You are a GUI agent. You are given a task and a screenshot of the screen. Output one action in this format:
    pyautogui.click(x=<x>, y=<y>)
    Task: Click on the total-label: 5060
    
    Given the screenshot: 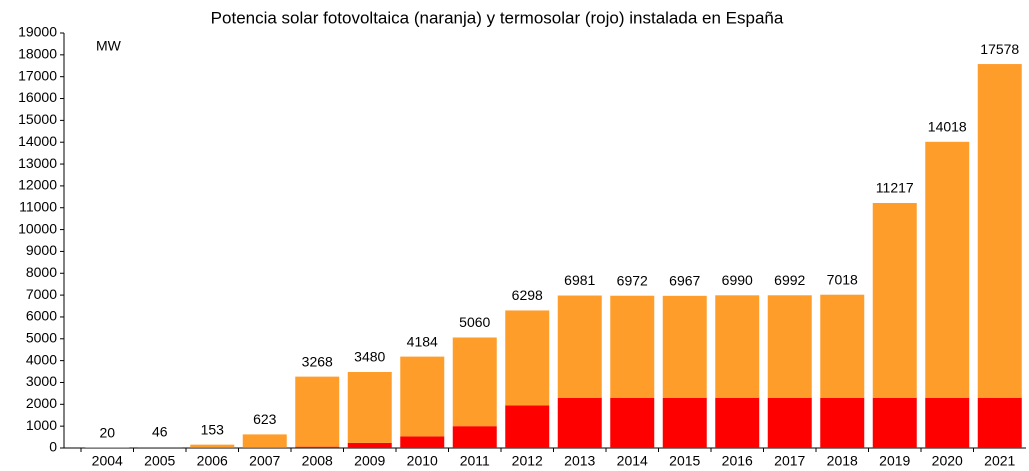 What is the action you would take?
    pyautogui.click(x=474, y=322)
    